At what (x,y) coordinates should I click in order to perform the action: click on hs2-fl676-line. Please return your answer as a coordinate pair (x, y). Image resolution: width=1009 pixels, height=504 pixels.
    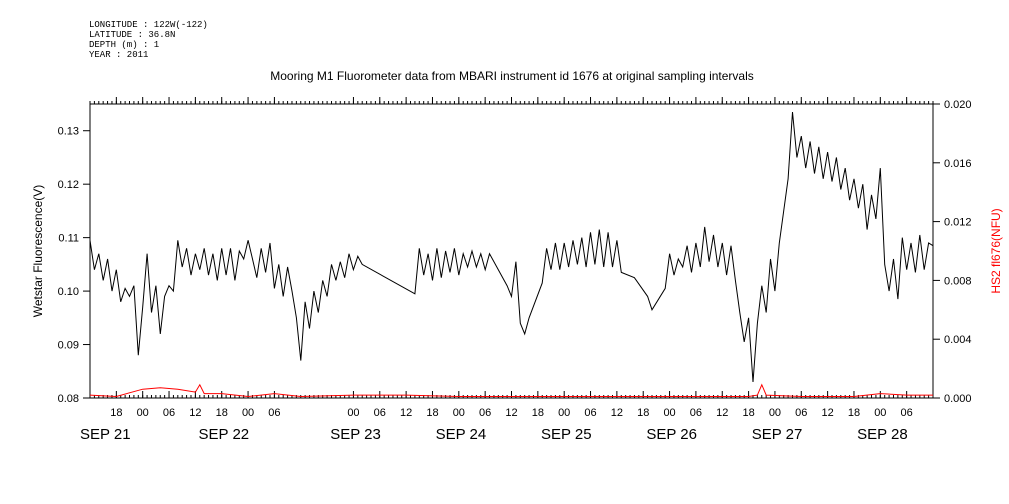
    Looking at the image, I should click on (511, 390).